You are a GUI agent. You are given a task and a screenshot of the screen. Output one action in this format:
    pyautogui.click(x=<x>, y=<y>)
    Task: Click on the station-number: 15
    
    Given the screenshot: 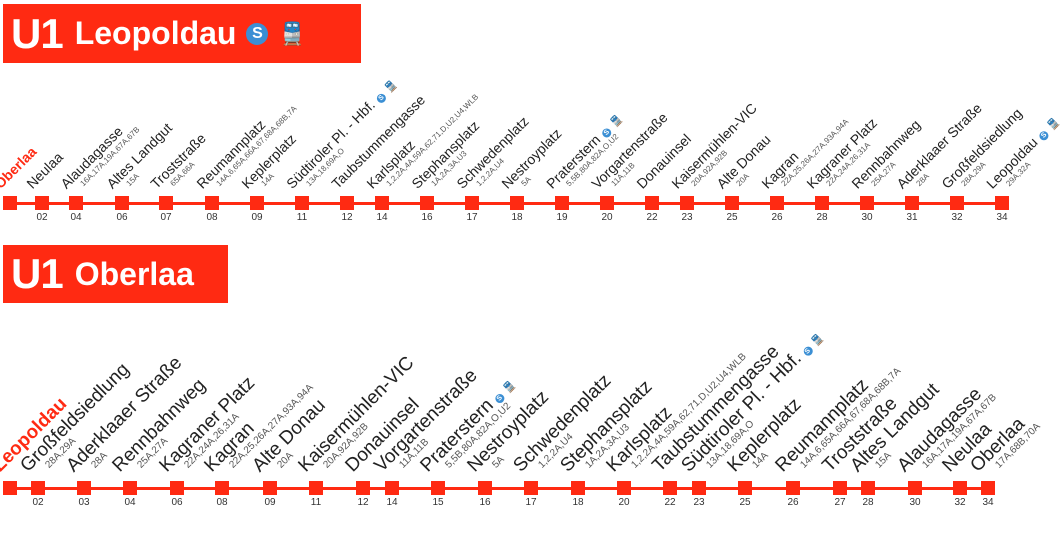 What is the action you would take?
    pyautogui.click(x=438, y=502)
    